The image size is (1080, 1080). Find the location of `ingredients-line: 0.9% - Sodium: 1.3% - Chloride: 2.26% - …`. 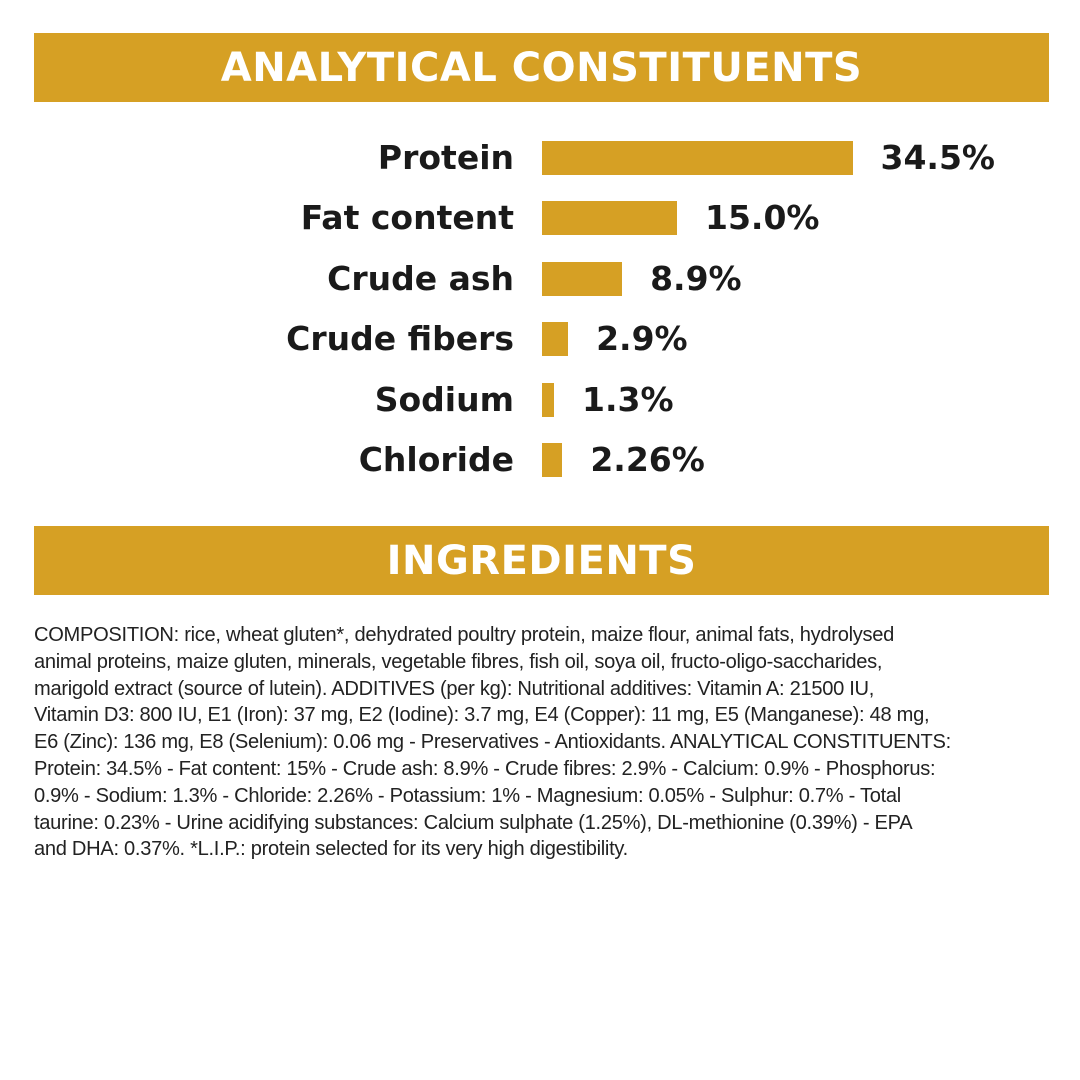

ingredients-line: 0.9% - Sodium: 1.3% - Chloride: 2.26% - … is located at coordinates (467, 795).